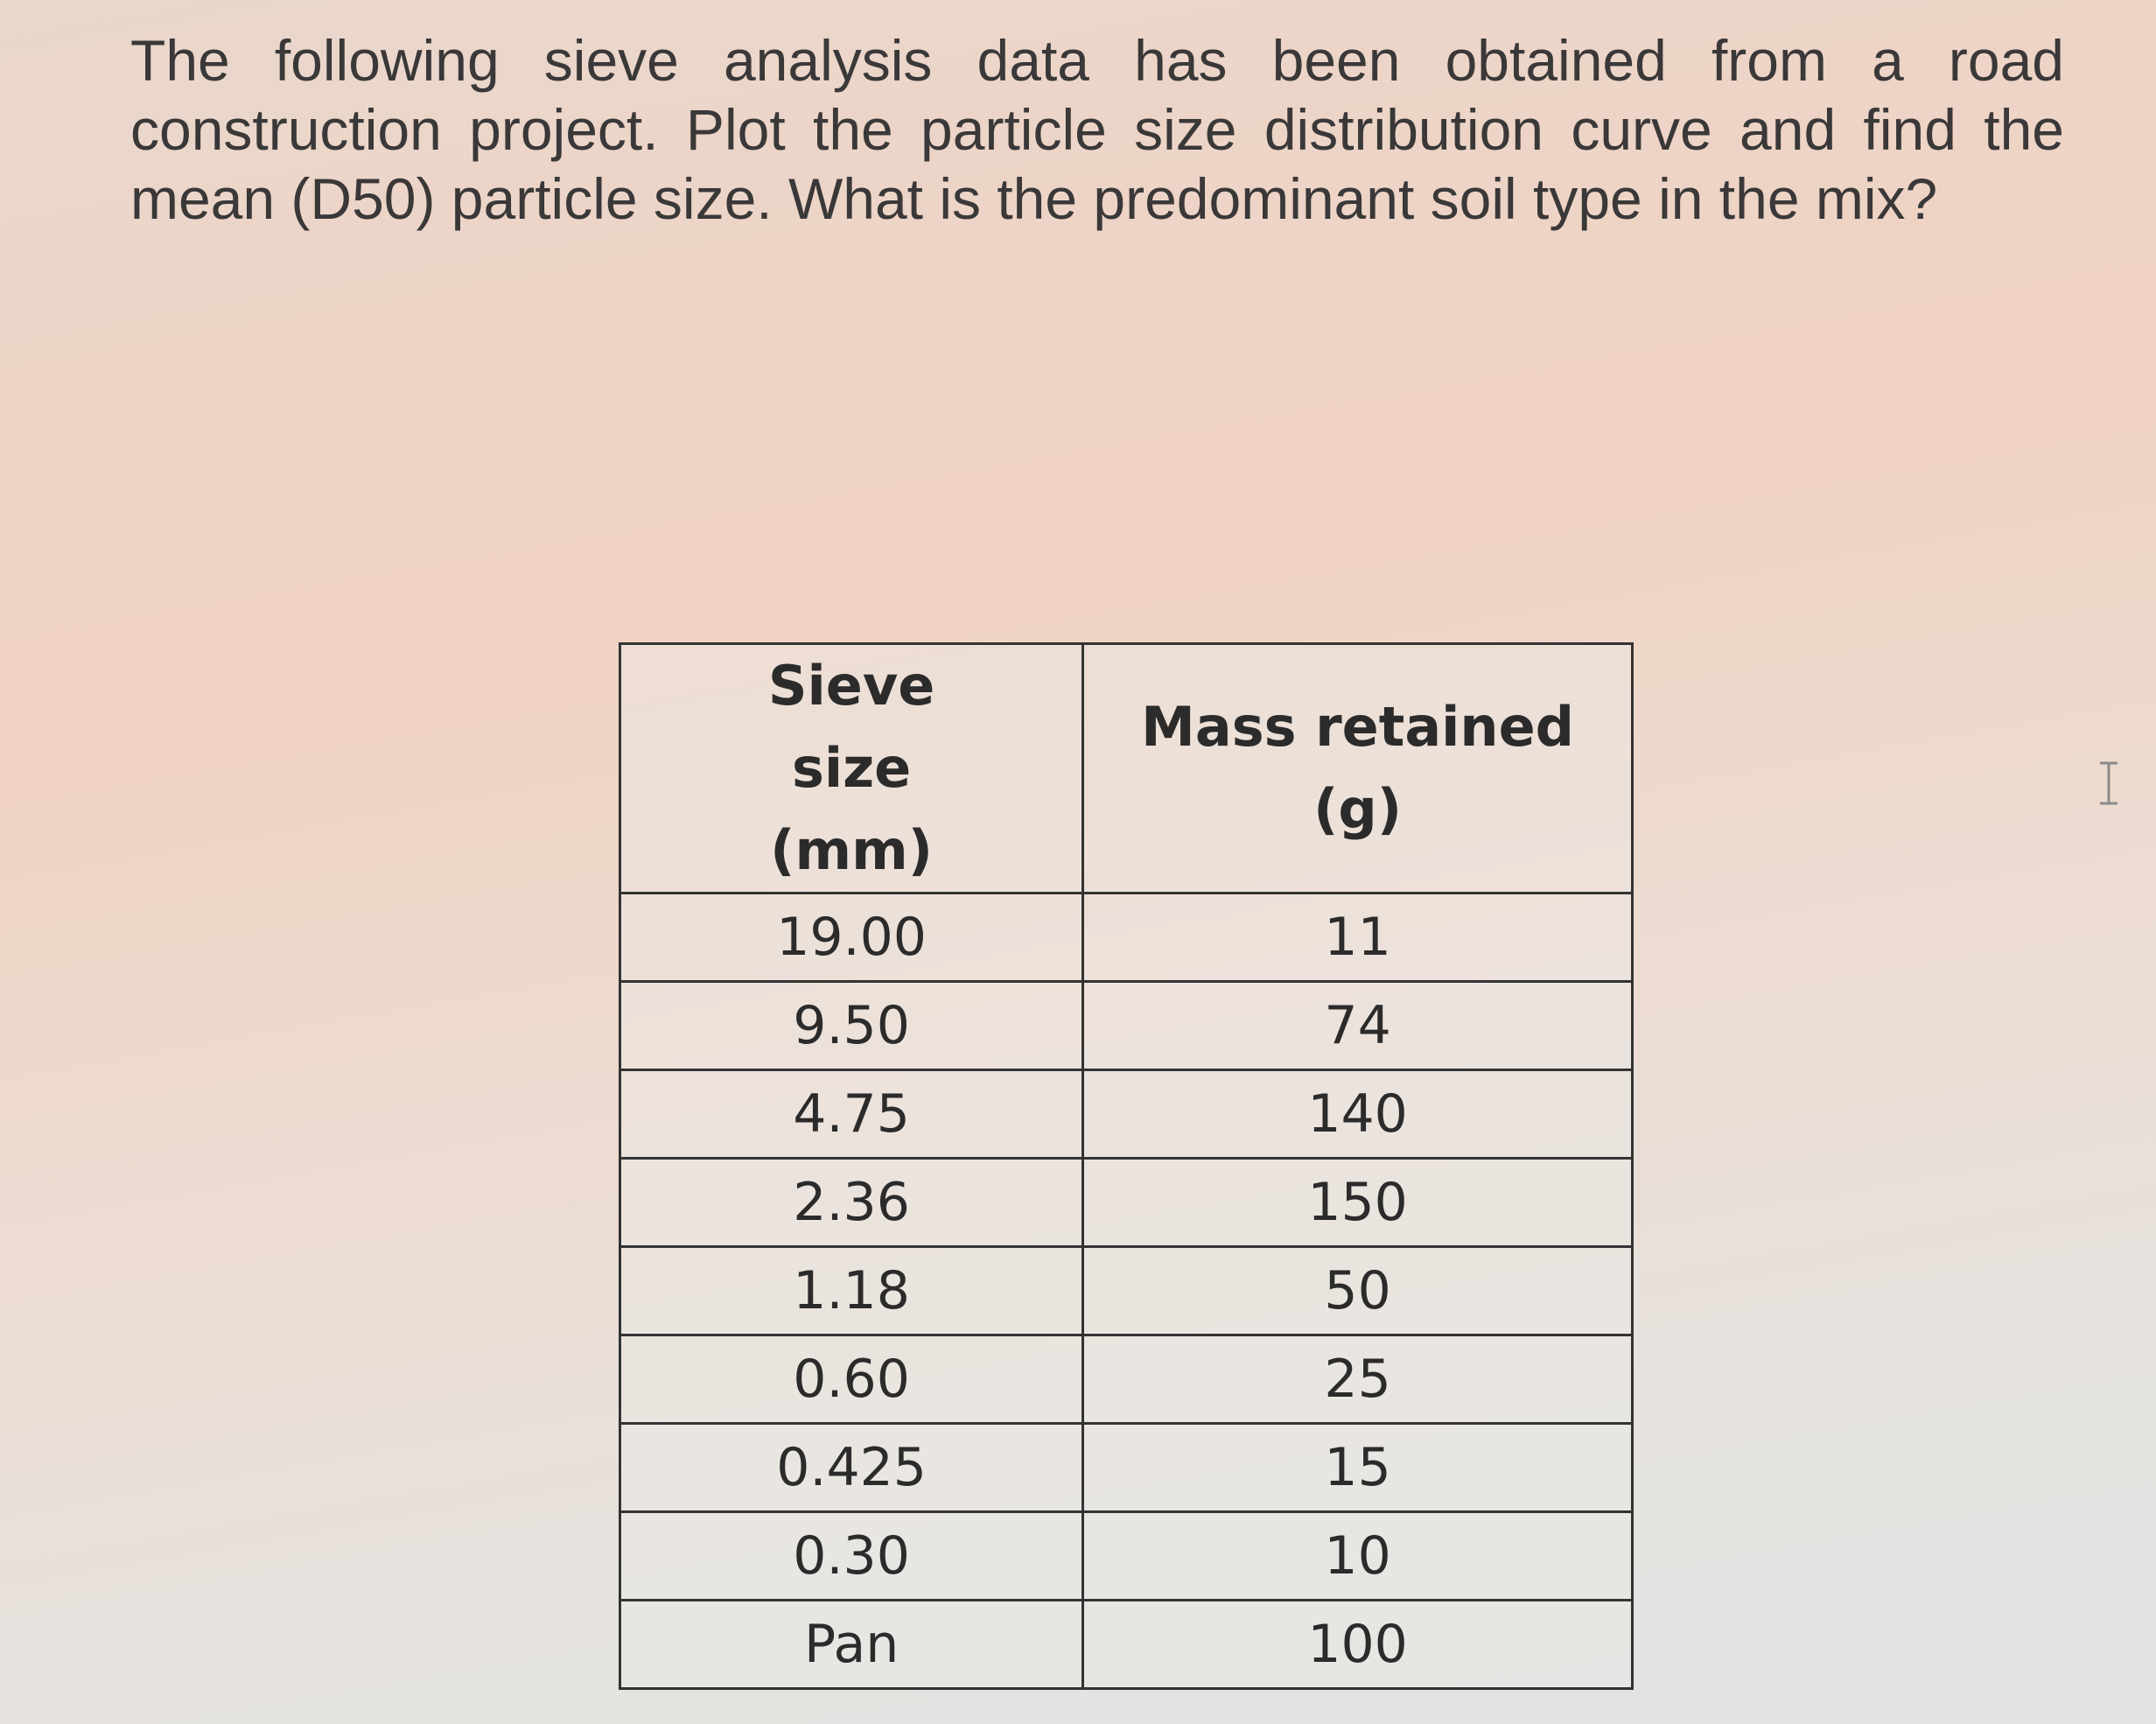 The image size is (2156, 1724). What do you see at coordinates (2109, 783) in the screenshot?
I see `text-cursor` at bounding box center [2109, 783].